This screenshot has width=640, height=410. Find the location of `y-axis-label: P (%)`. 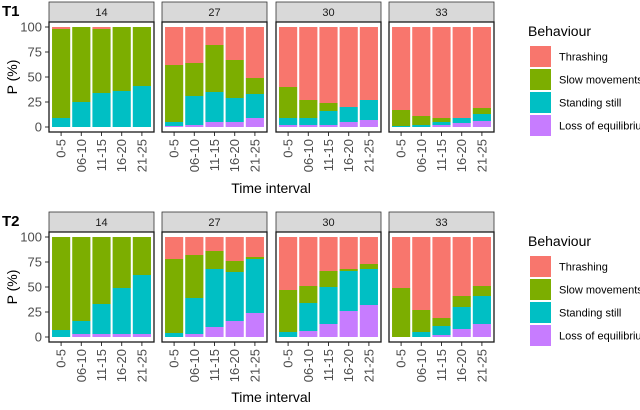

y-axis-label: P (%) is located at coordinates (12, 287).